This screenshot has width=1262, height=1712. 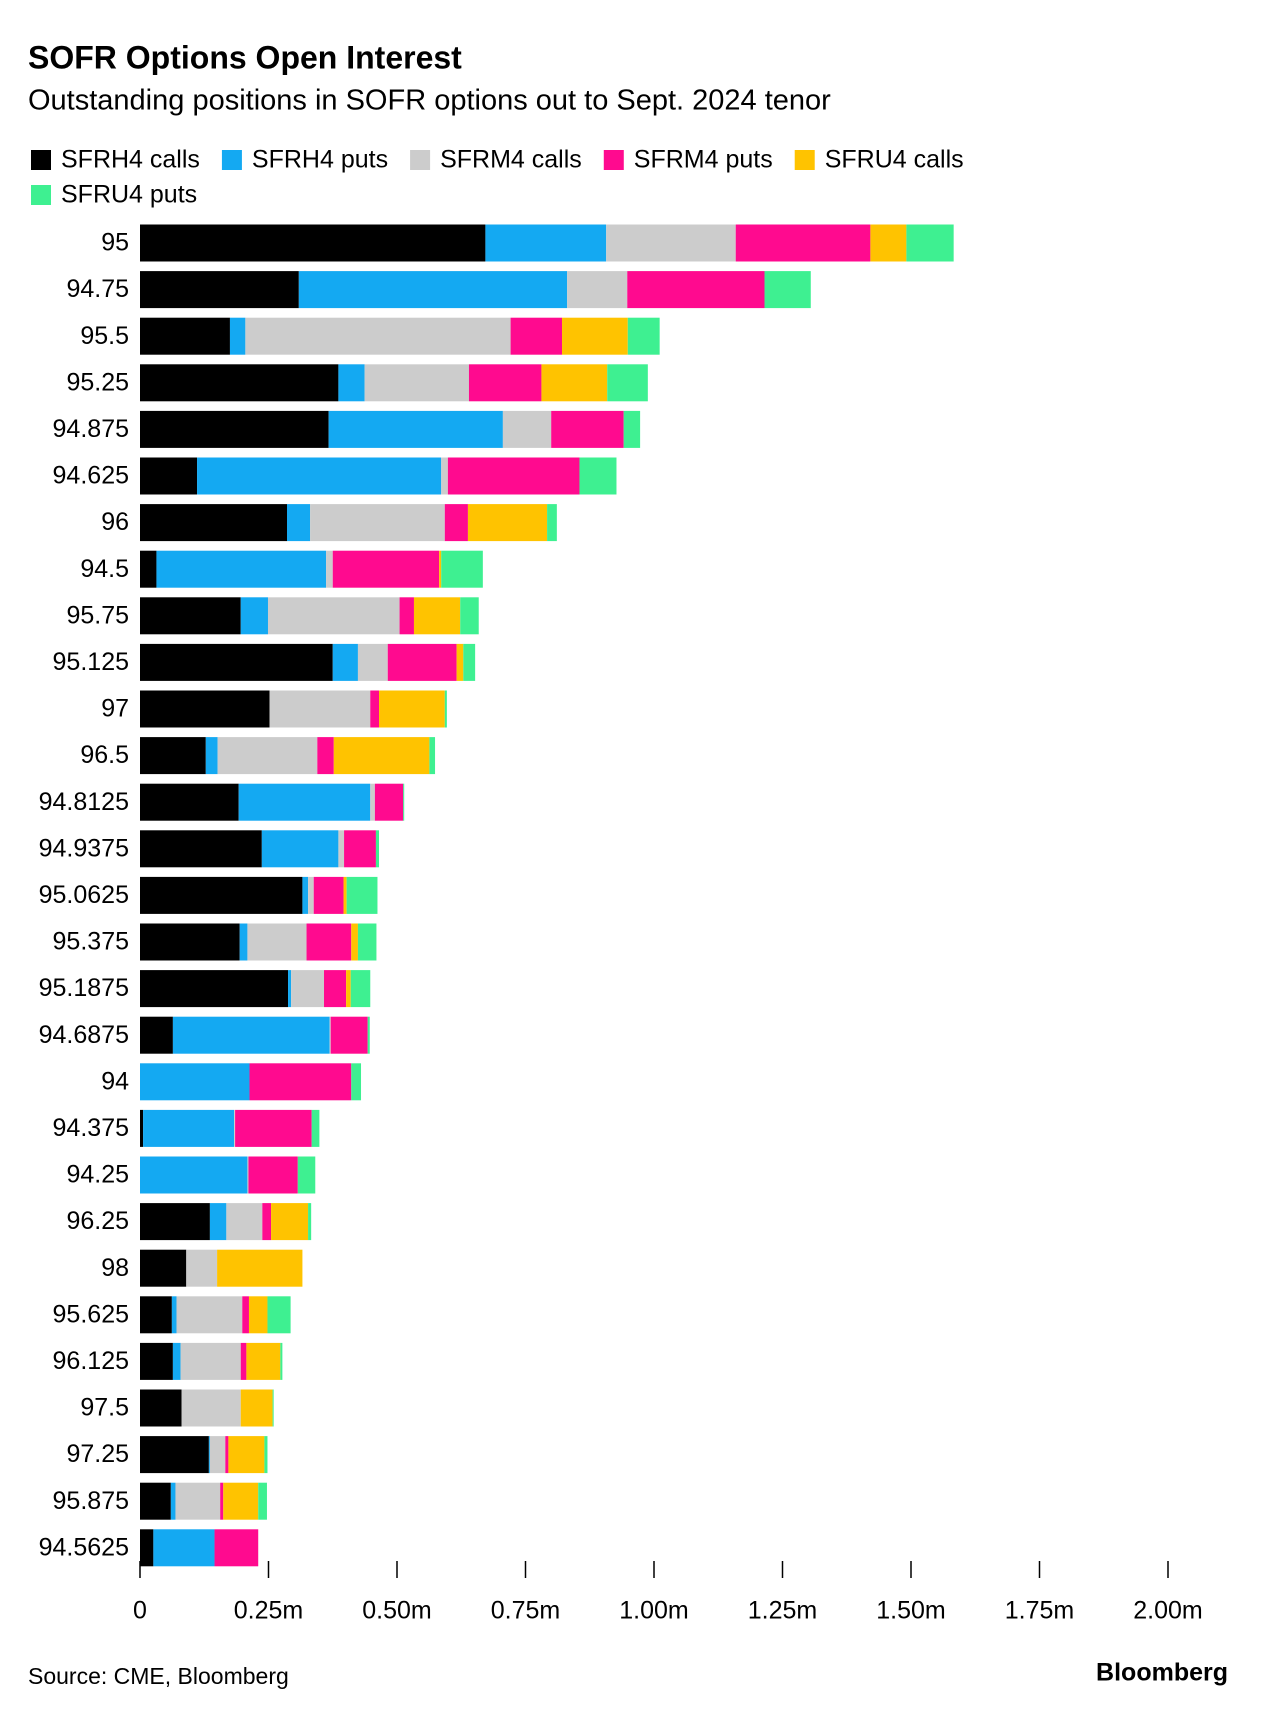 I want to click on category-label: 95.0625, so click(x=84, y=895).